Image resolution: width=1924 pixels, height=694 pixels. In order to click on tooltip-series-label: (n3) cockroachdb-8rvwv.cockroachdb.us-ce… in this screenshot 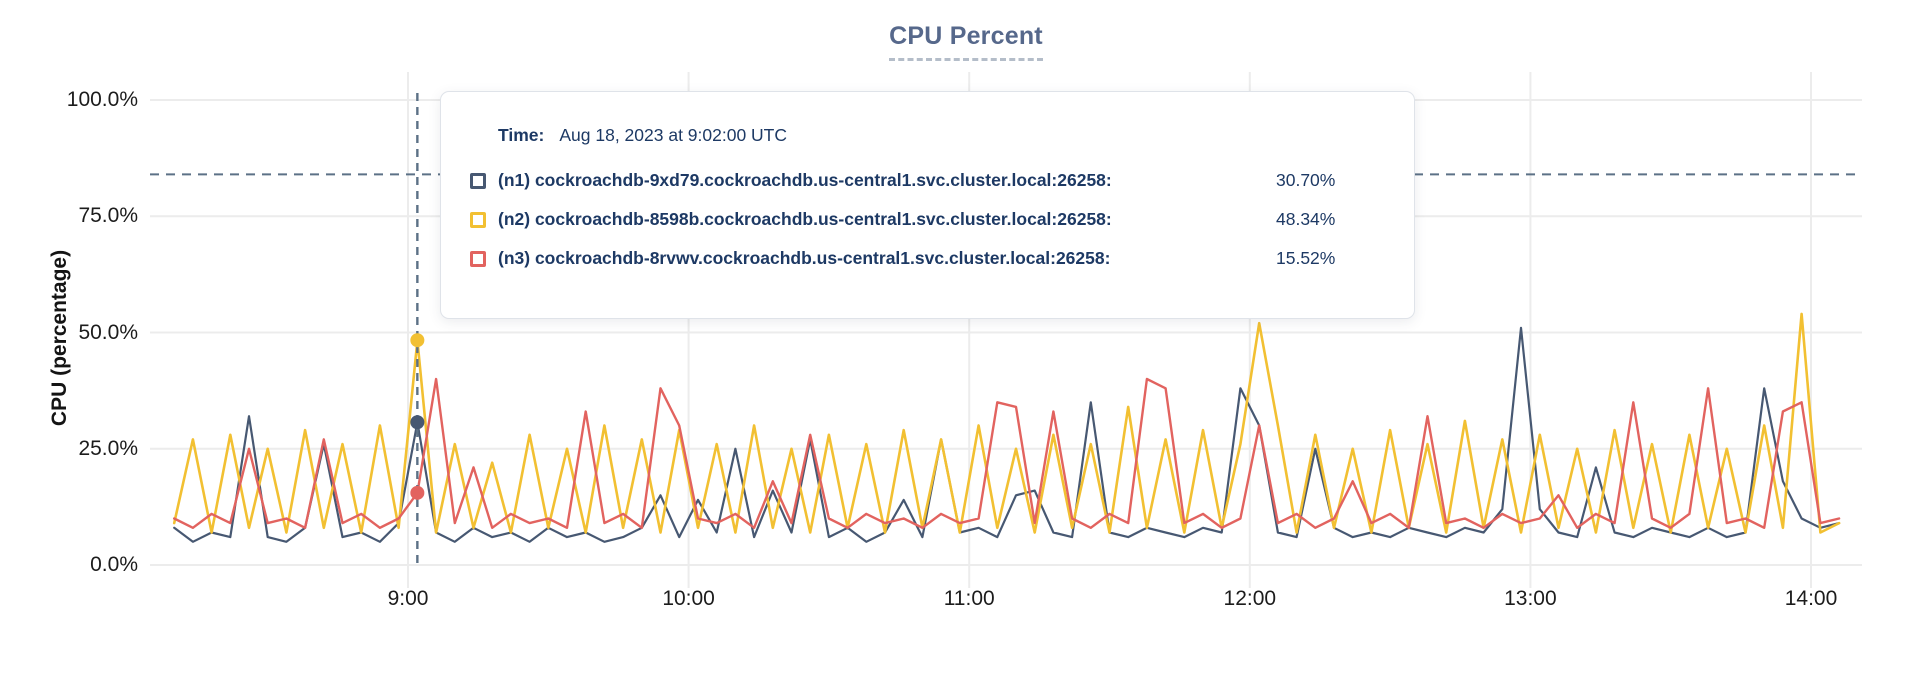, I will do `click(804, 258)`.